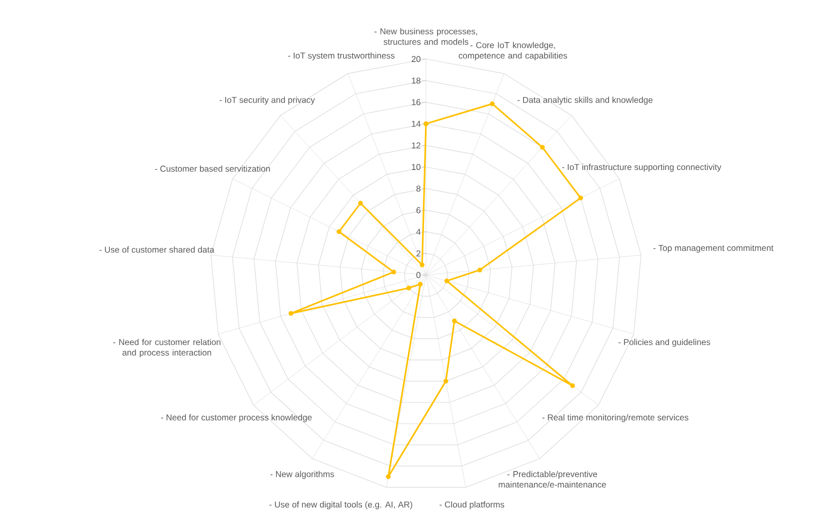 The image size is (832, 529). Describe the element at coordinates (156, 249) in the screenshot. I see `spoke-label: - Use of customer shared data` at that location.